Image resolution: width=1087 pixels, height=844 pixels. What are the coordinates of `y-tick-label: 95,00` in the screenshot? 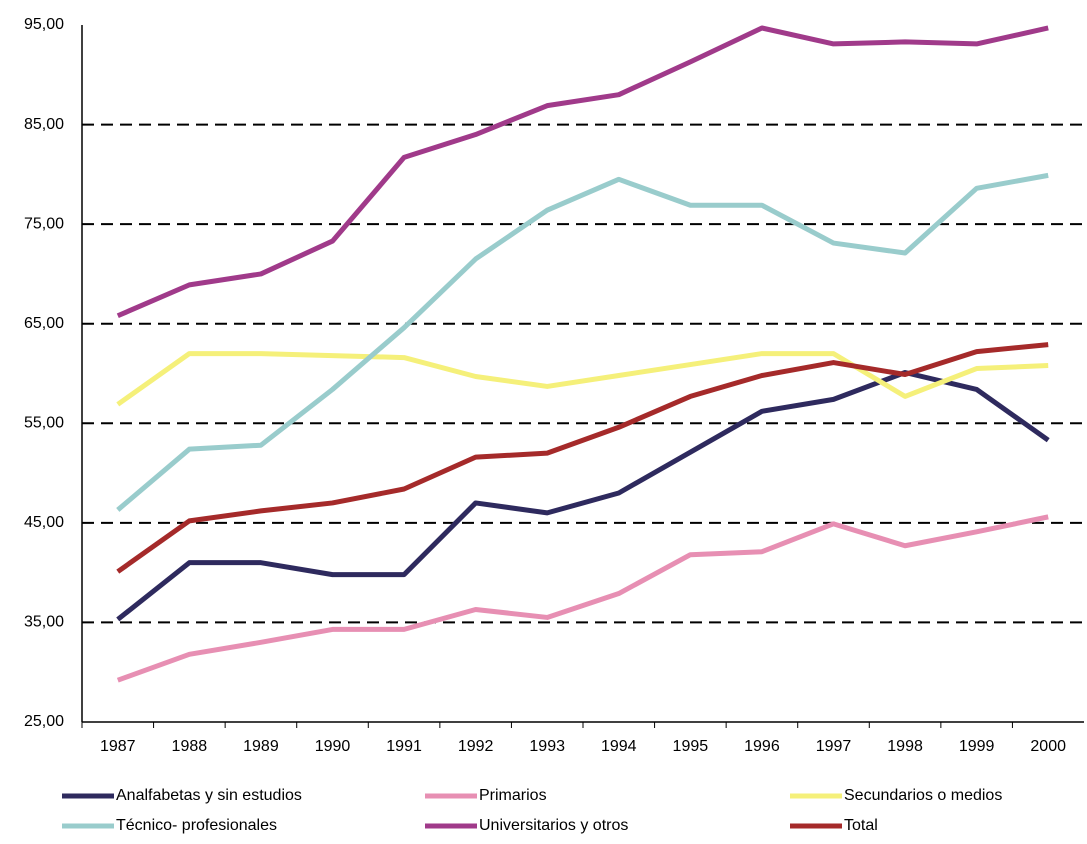 It's located at (44, 24).